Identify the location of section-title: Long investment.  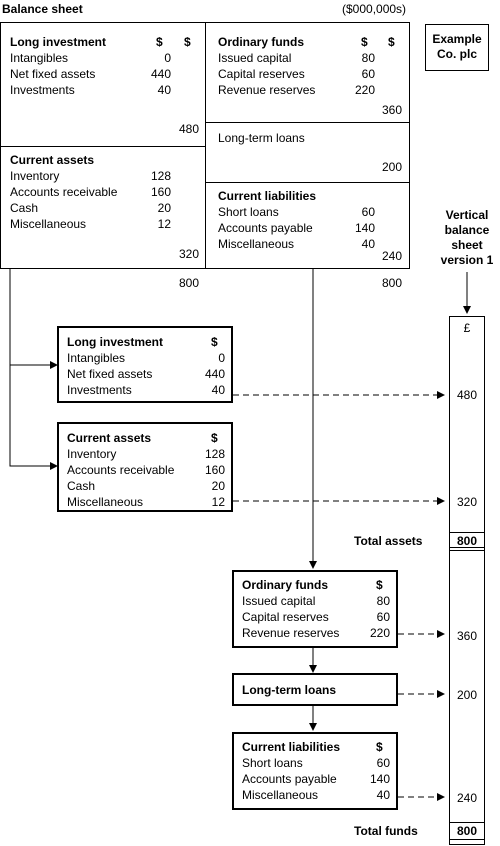
(58, 42).